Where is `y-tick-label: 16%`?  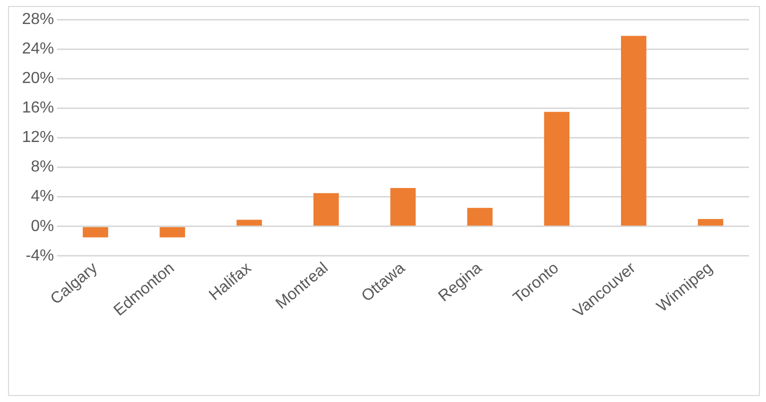 y-tick-label: 16% is located at coordinates (38, 108).